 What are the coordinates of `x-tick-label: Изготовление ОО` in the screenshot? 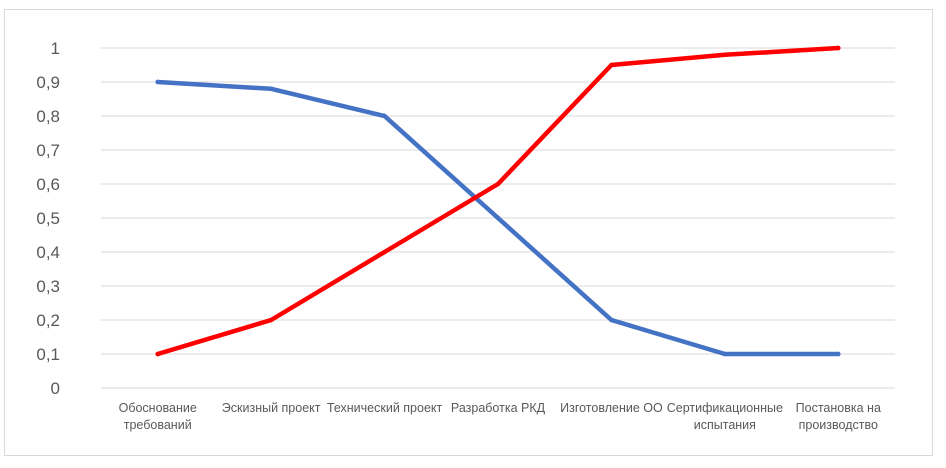 It's located at (611, 408).